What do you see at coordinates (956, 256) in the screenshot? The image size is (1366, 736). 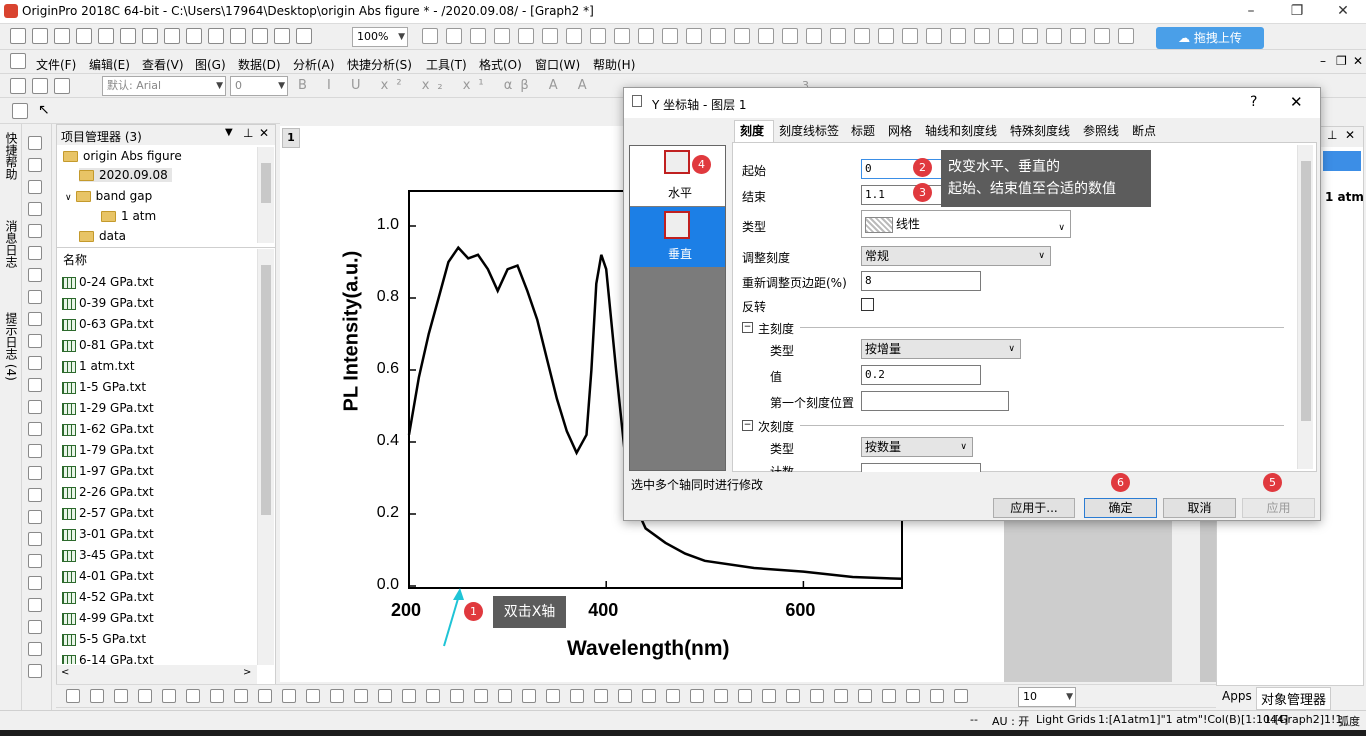 I see `rescale-select: 常规 ∨` at bounding box center [956, 256].